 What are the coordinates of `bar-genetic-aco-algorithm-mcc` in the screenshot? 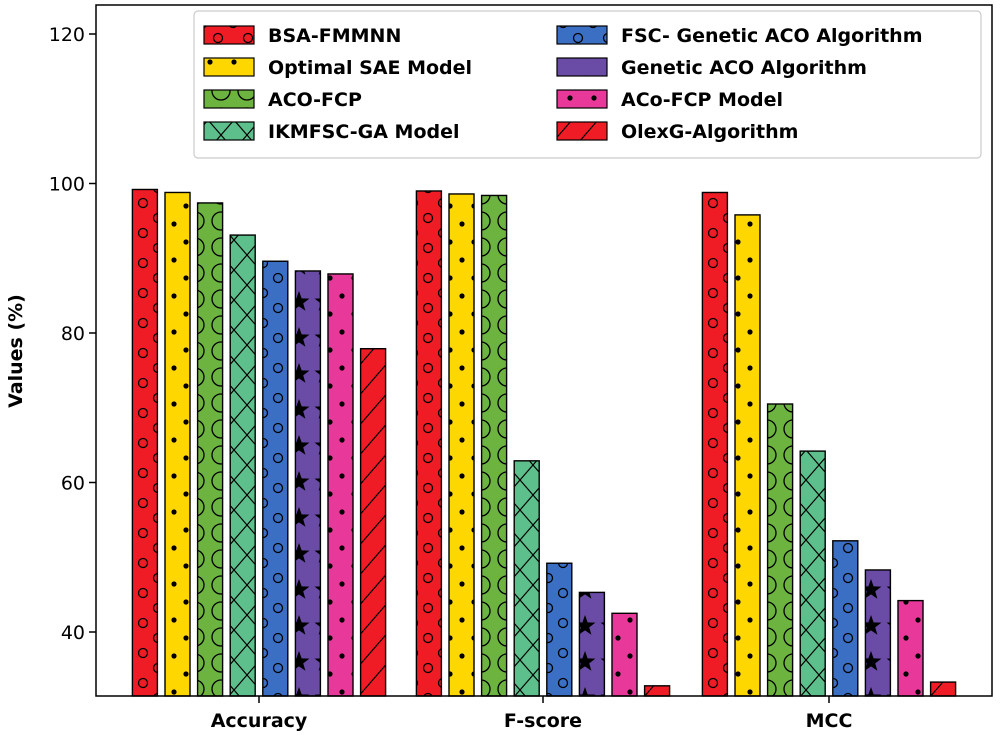 It's located at (878, 633).